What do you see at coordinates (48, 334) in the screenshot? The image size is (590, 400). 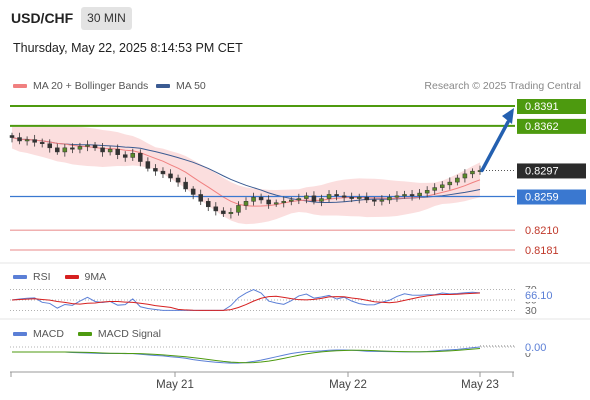 I see `macd-legend-label: MACD` at bounding box center [48, 334].